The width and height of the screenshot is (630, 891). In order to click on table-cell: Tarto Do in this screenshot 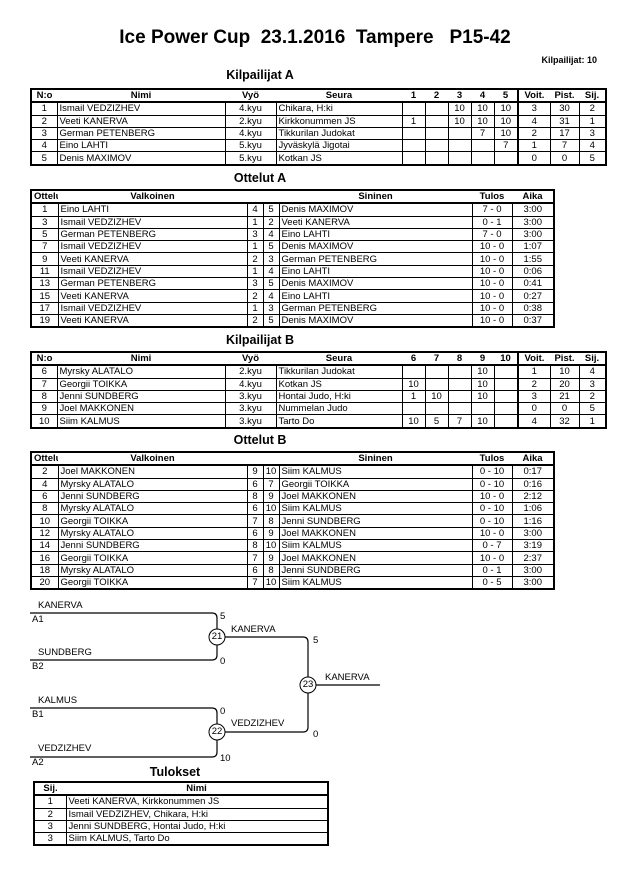, I will do `click(339, 421)`.